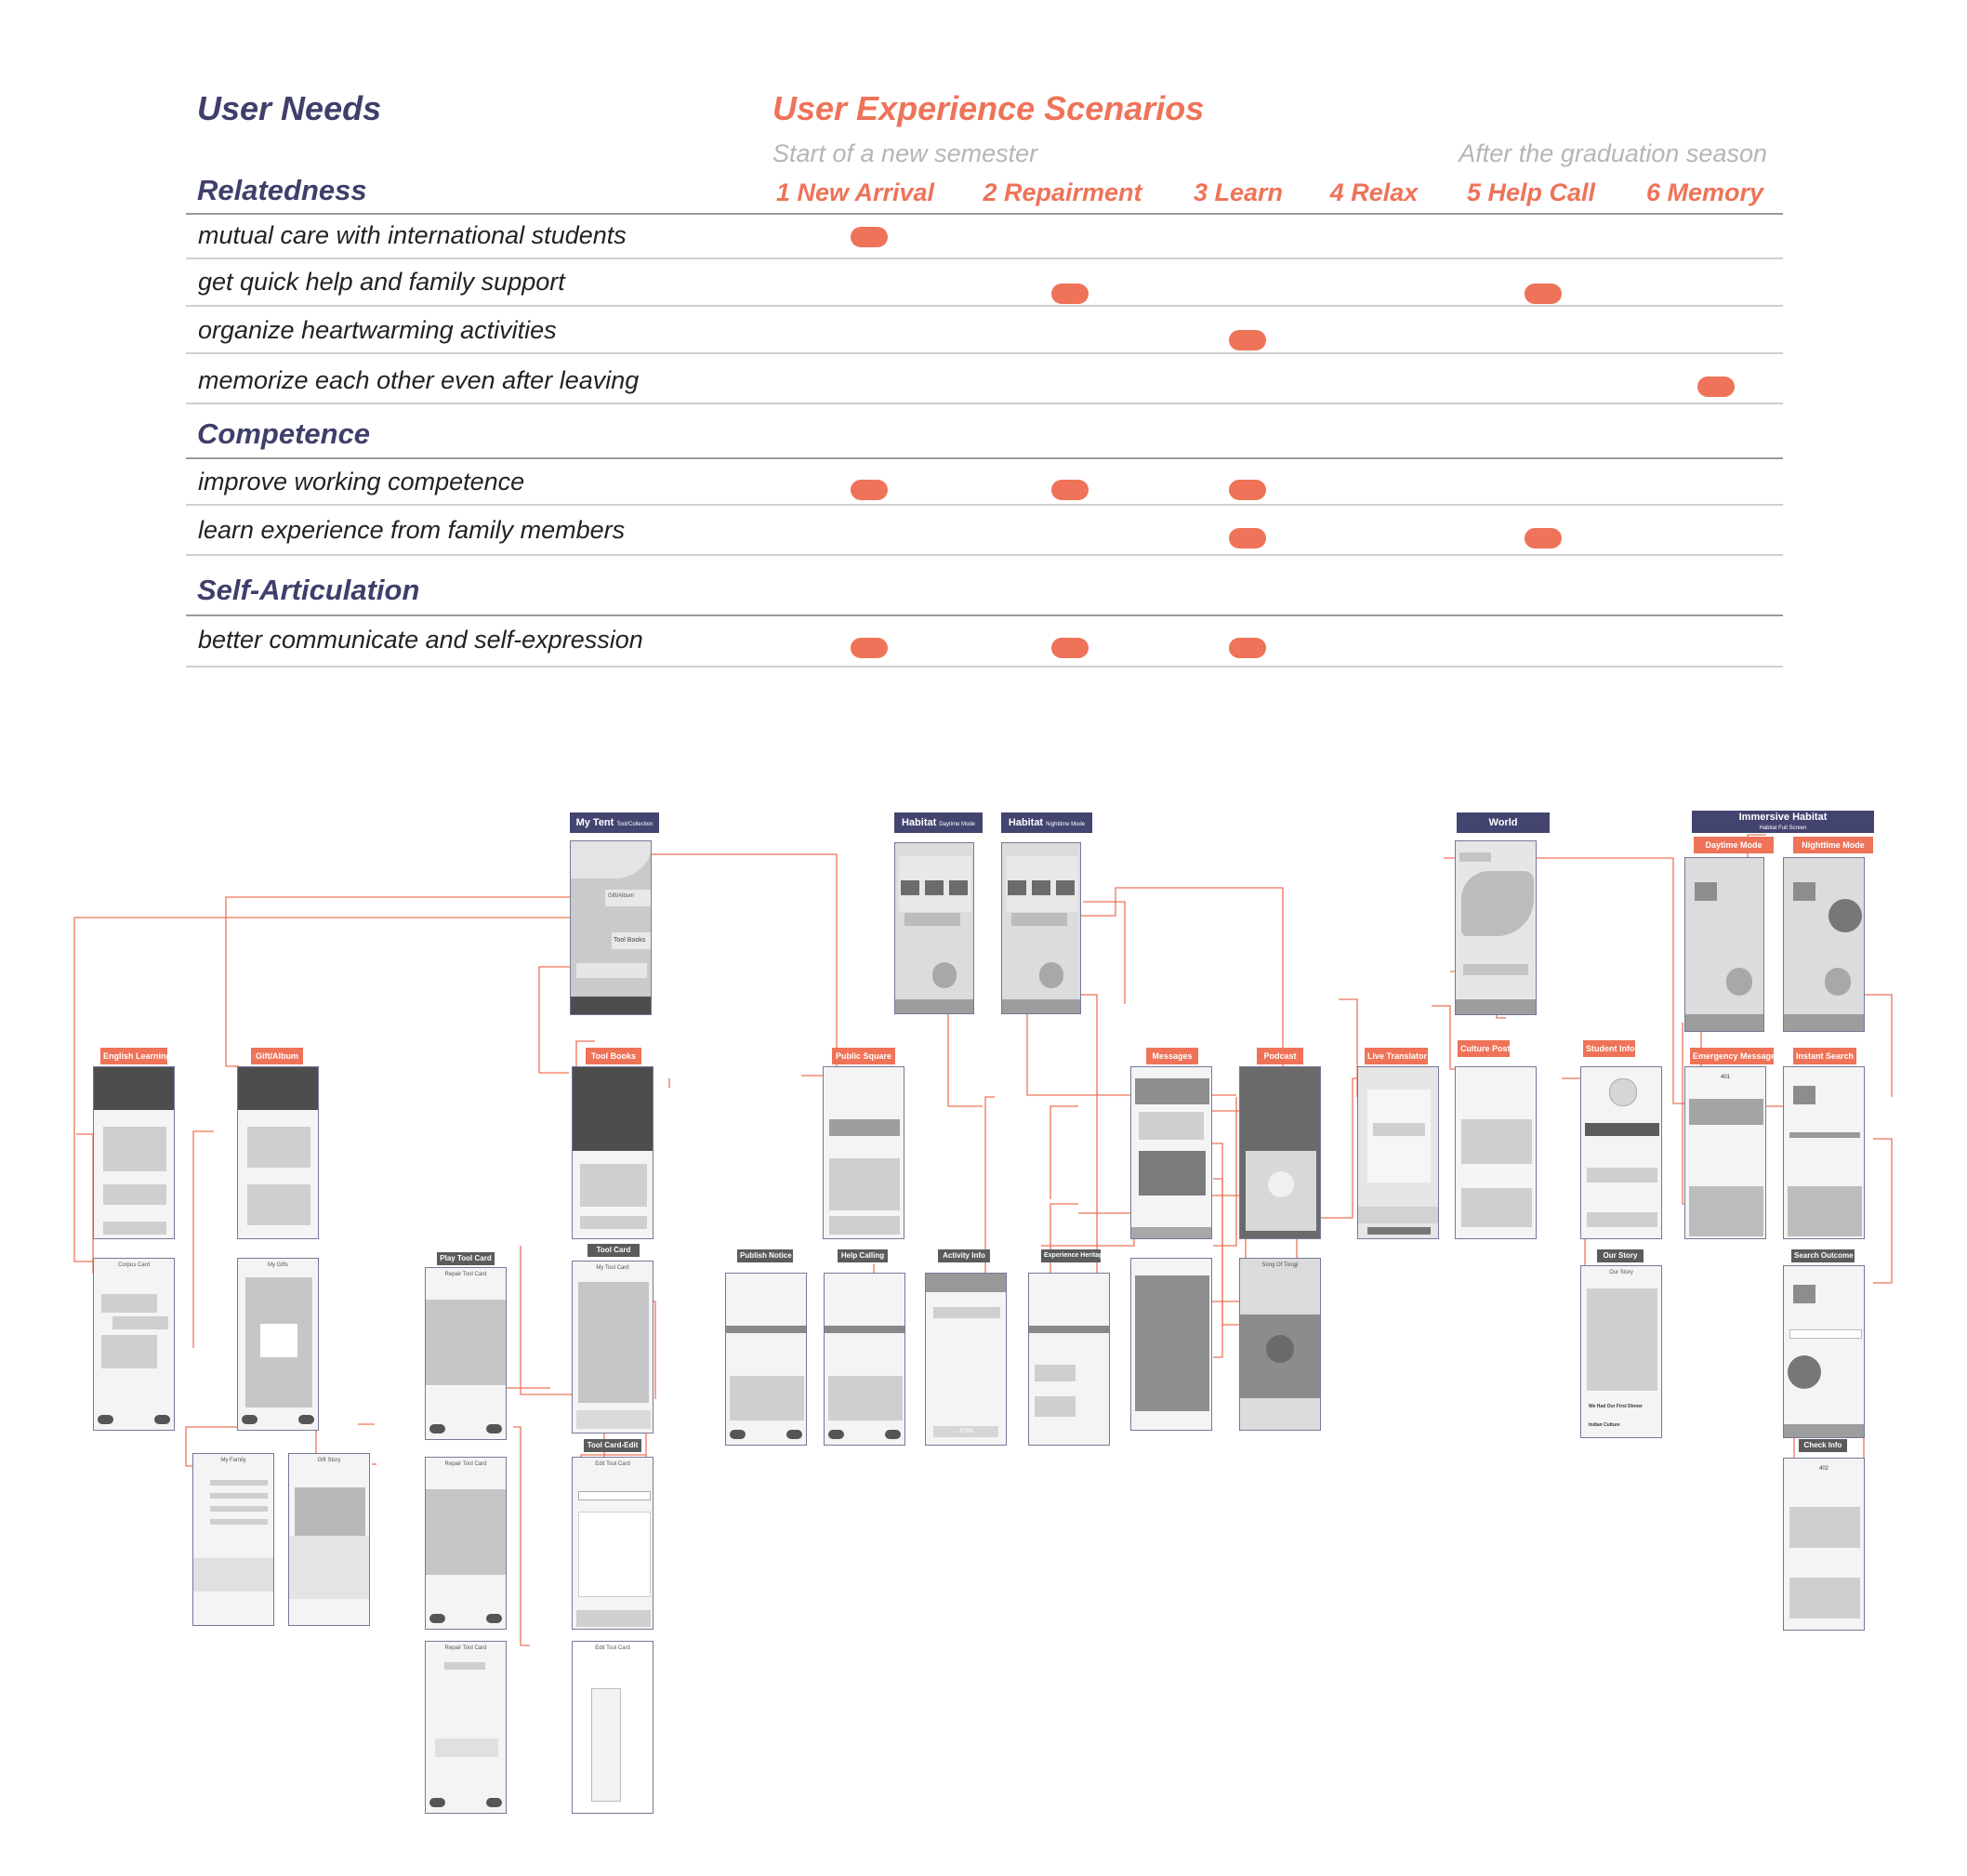 The width and height of the screenshot is (1967, 1876). I want to click on need-label: get quick help and family support, so click(381, 282).